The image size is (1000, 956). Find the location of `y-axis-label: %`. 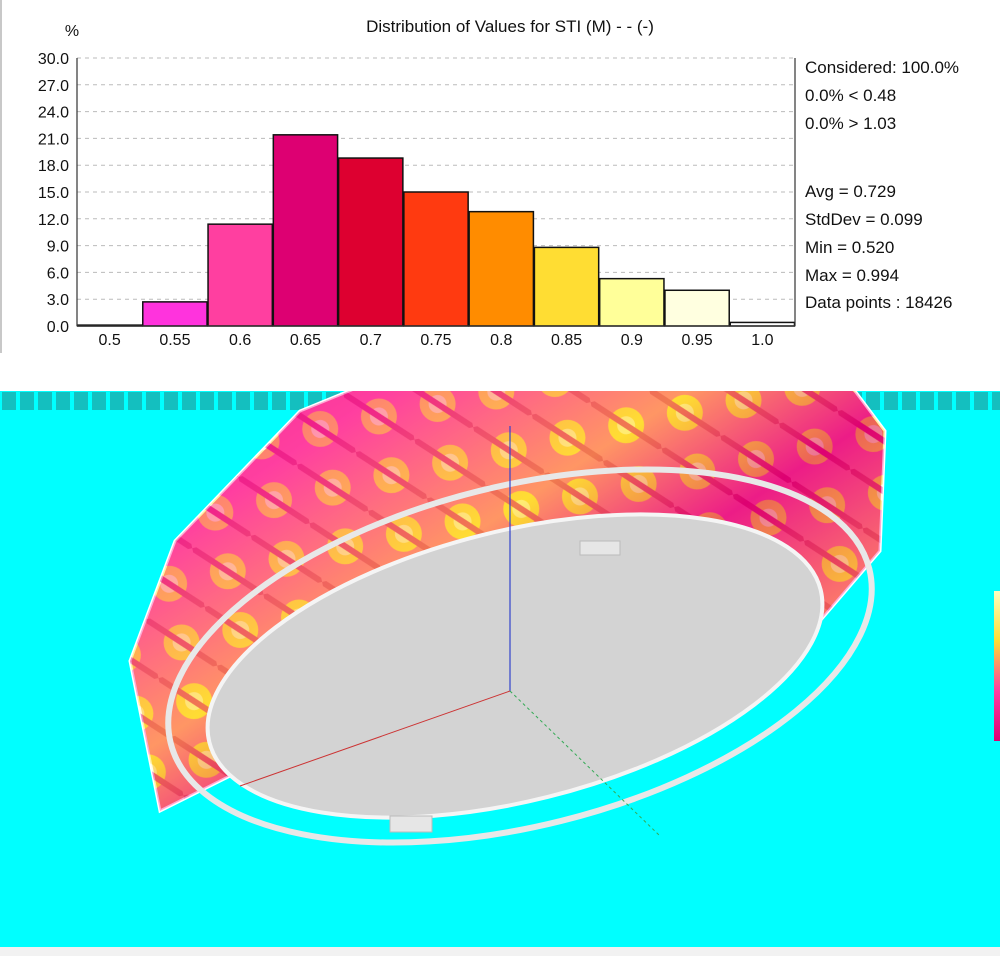

y-axis-label: % is located at coordinates (72, 31).